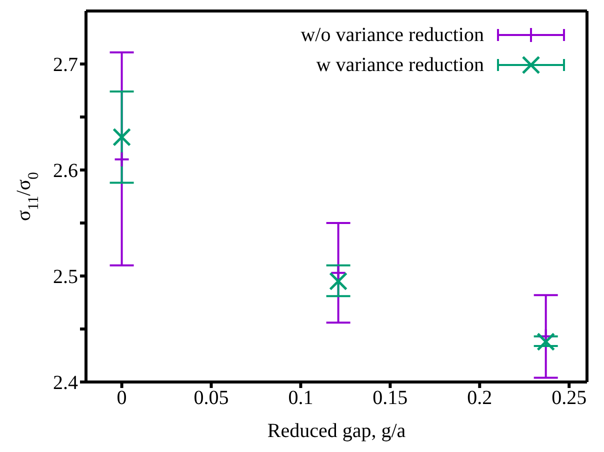 The width and height of the screenshot is (604, 452). I want to click on x-tick-label: 0.1, so click(301, 398).